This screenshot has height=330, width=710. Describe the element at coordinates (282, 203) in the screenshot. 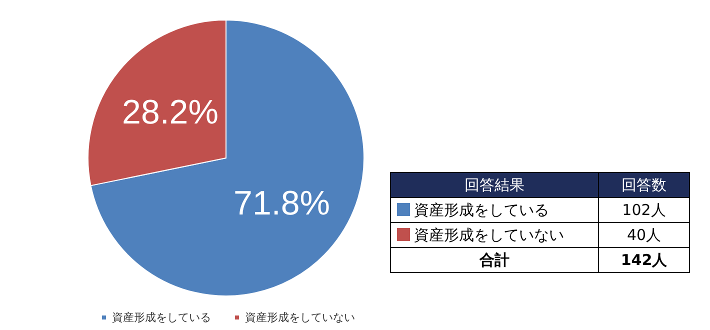

I see `data-label: 71.8%` at that location.